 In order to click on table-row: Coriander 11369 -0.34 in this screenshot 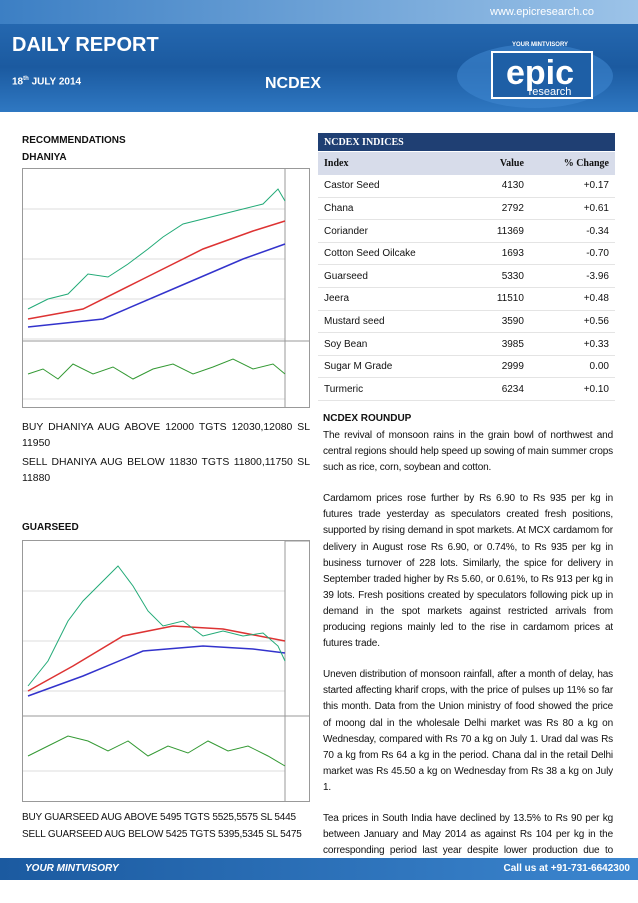, I will do `click(466, 231)`.